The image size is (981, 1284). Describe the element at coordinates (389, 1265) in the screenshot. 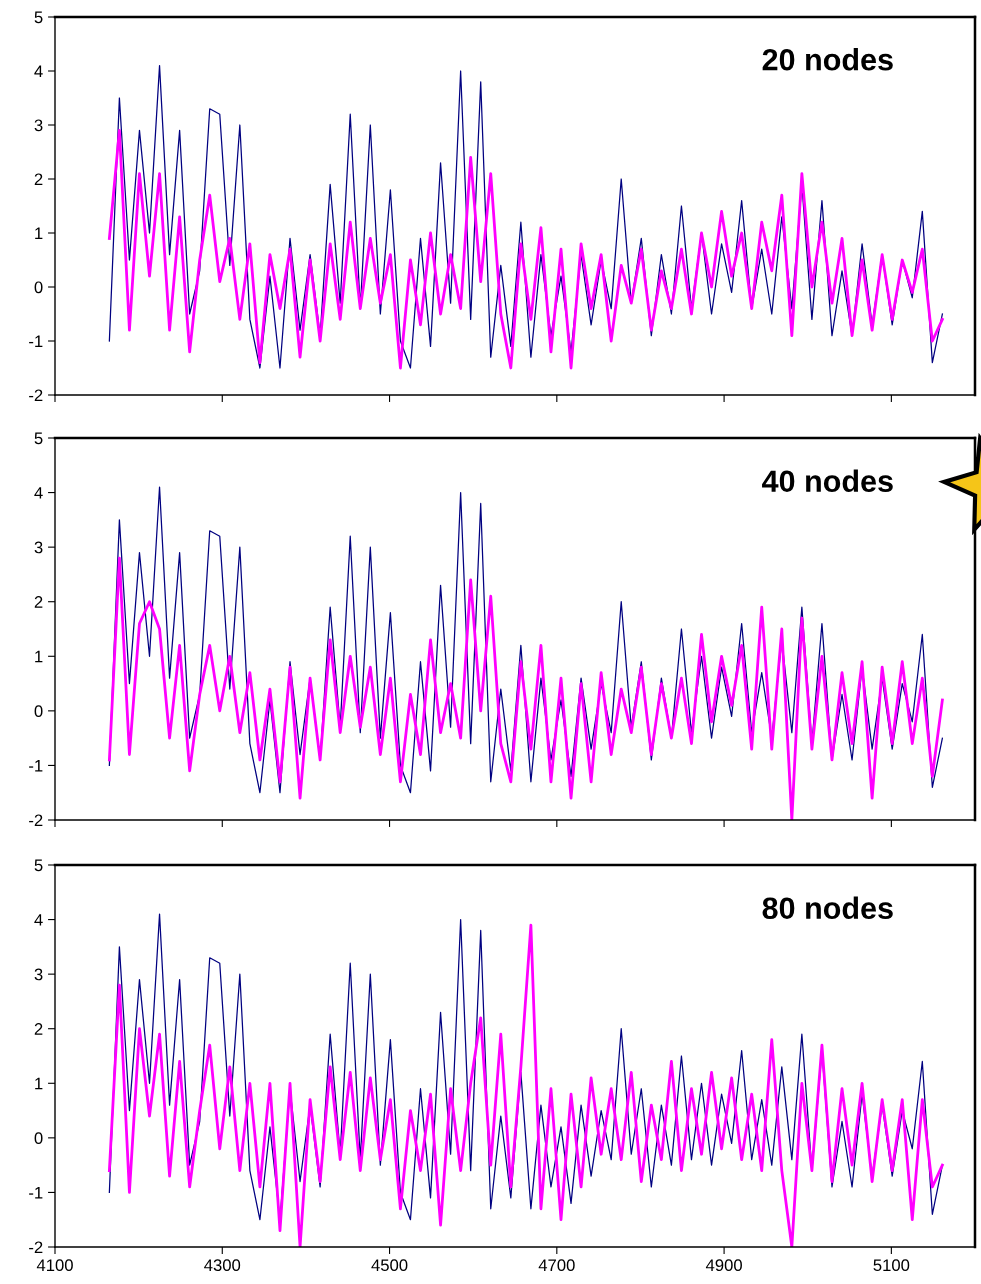

I see `x-tick-label: 4500` at that location.